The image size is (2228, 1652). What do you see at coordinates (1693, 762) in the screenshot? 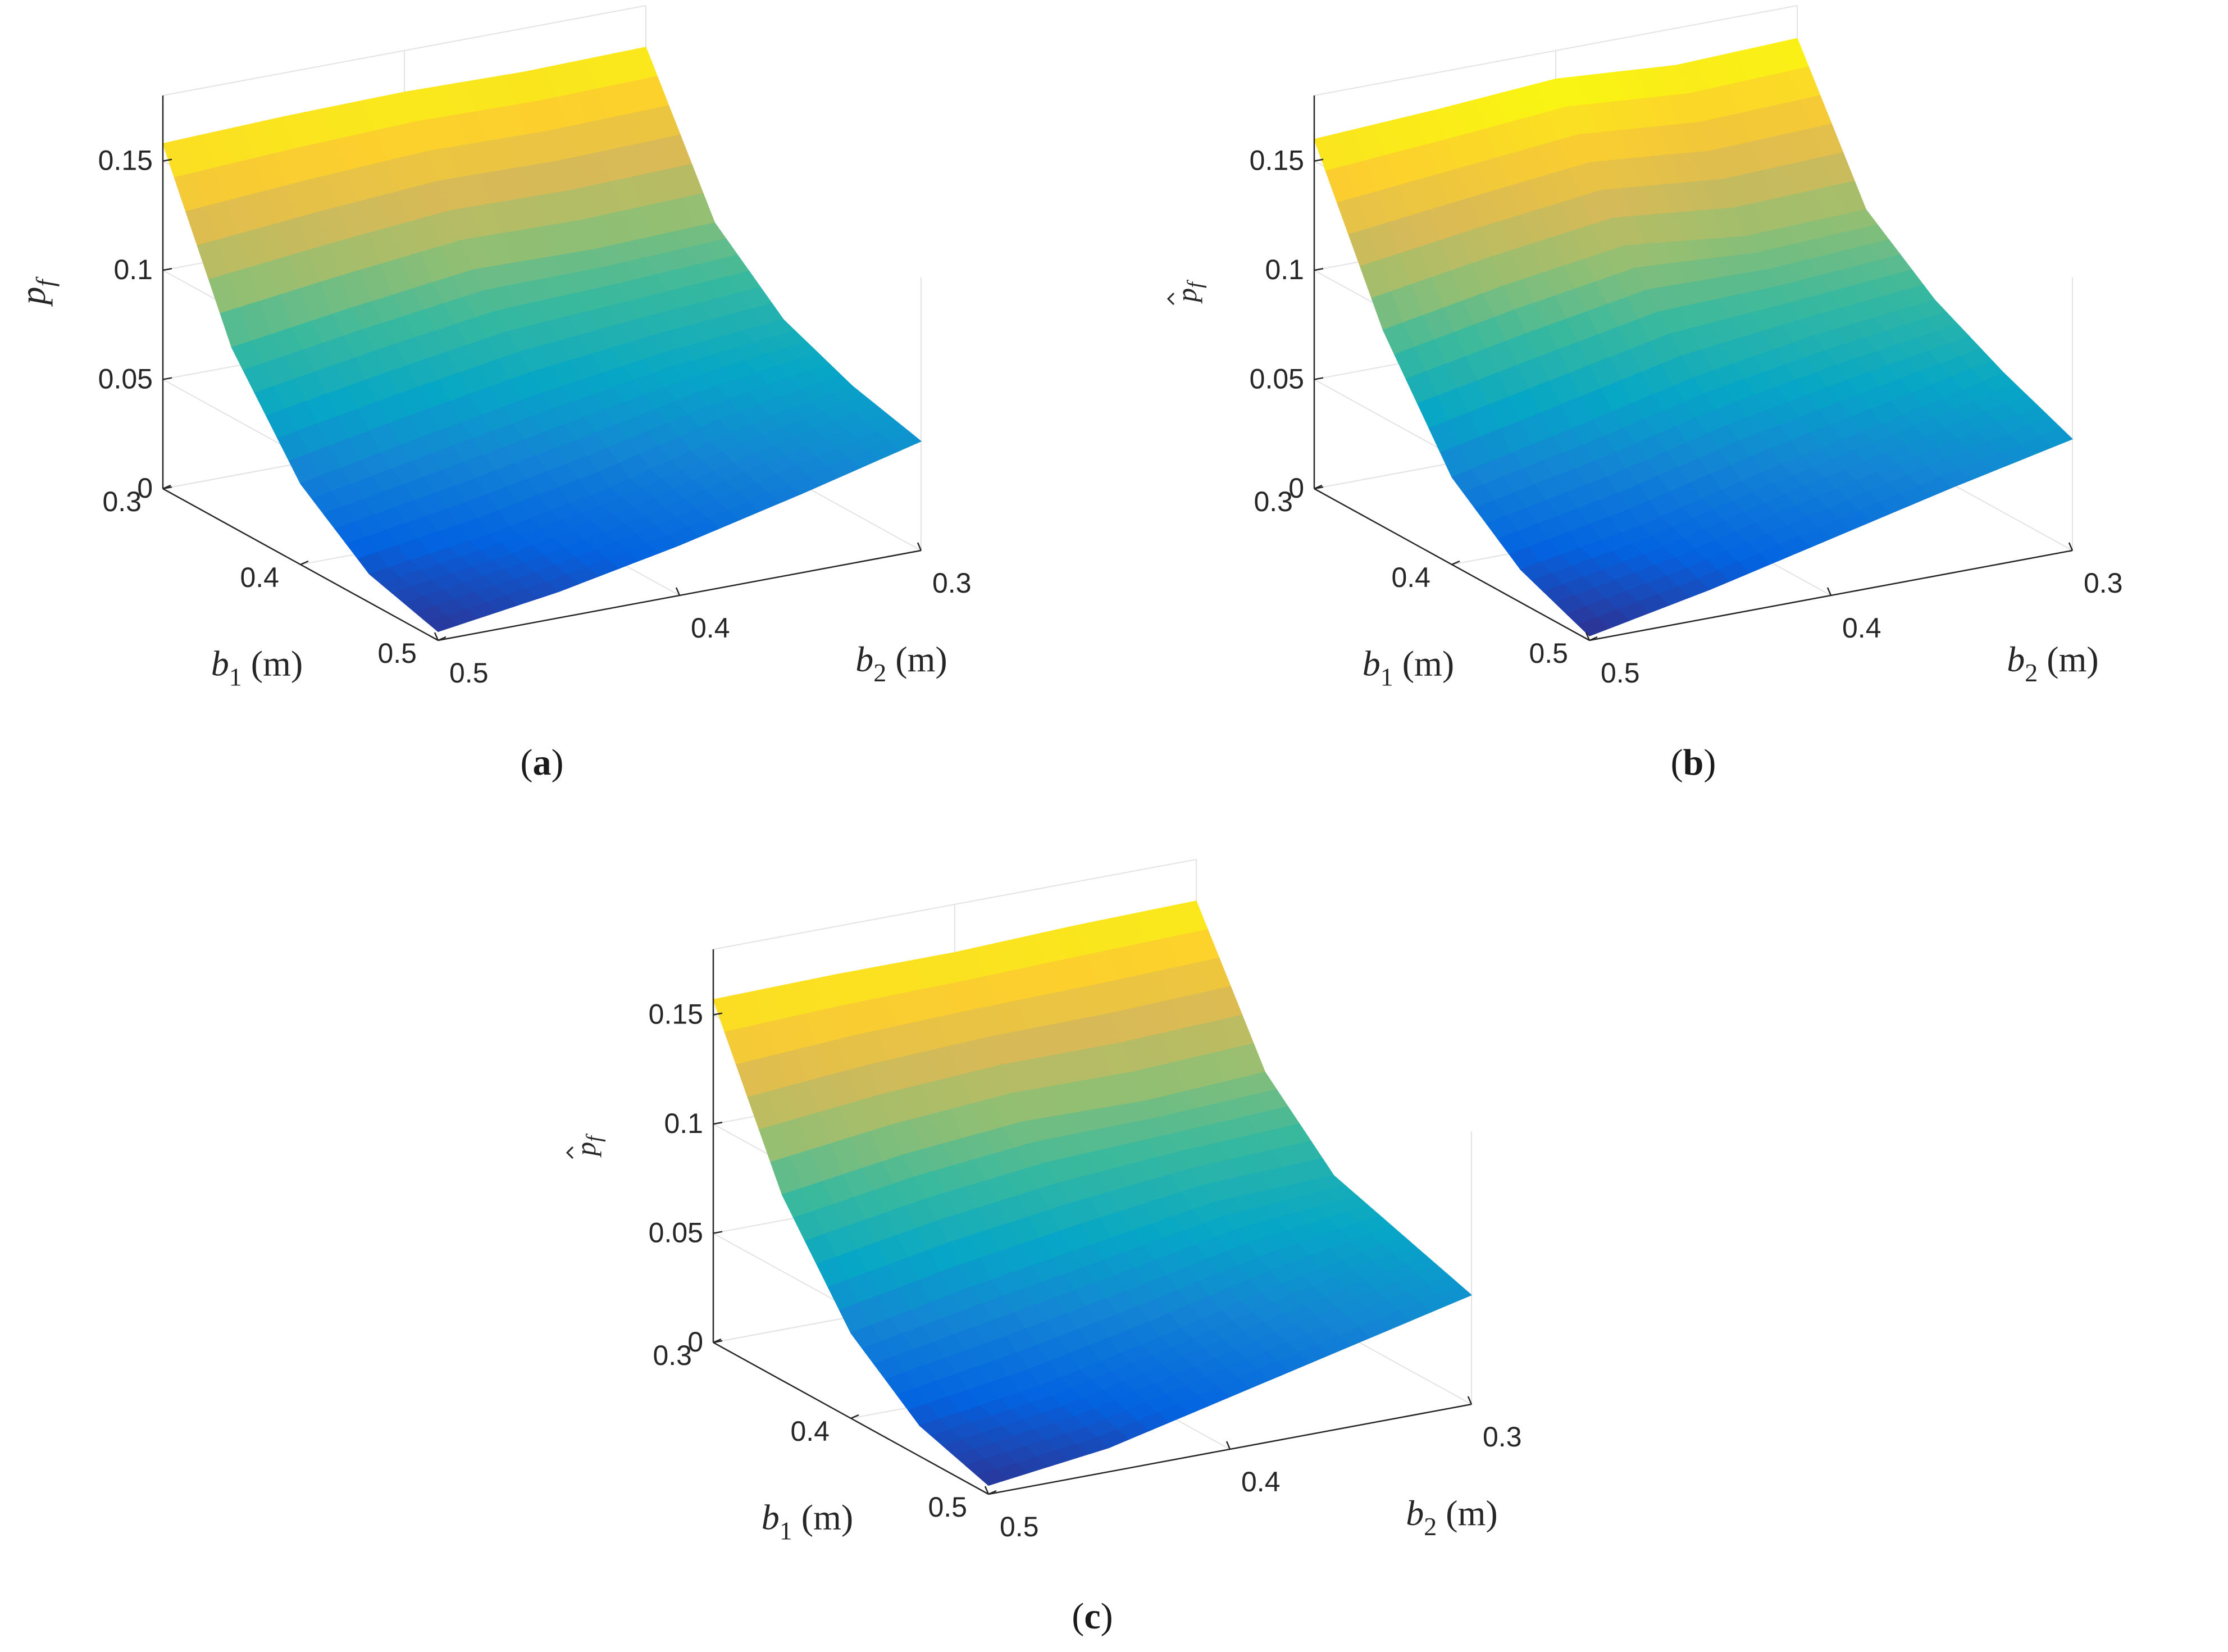
I see `panel-label-b: (b)` at bounding box center [1693, 762].